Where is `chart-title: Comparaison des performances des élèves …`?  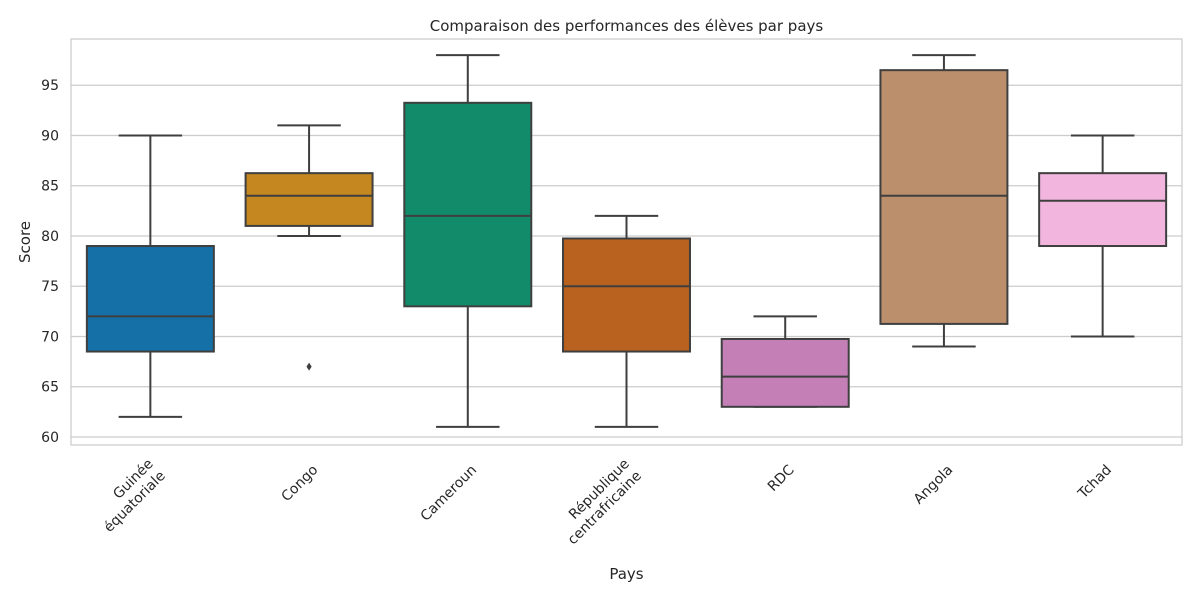
chart-title: Comparaison des performances des élèves … is located at coordinates (627, 26).